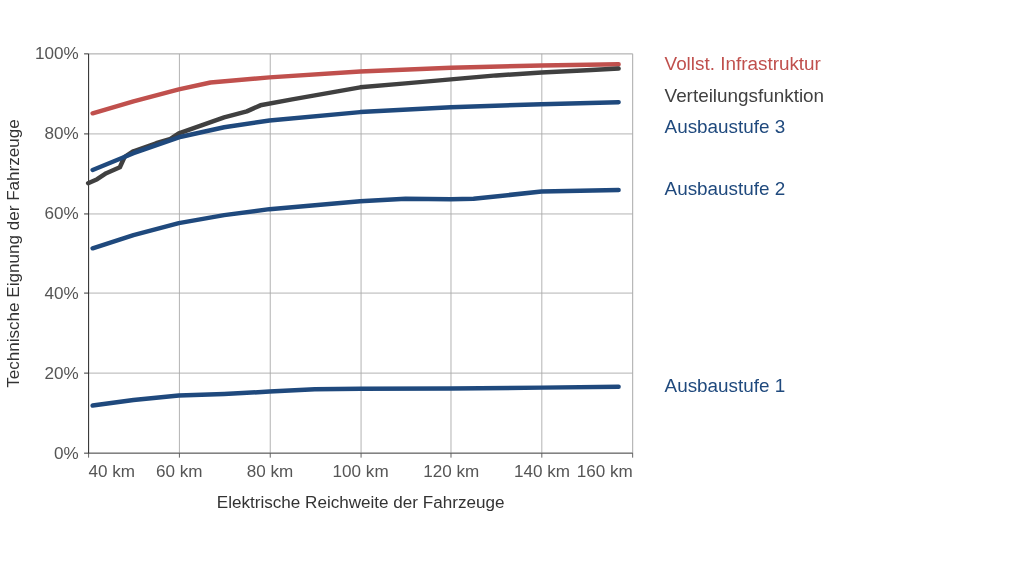  Describe the element at coordinates (57, 54) in the screenshot. I see `y-tick-label: 100%` at that location.